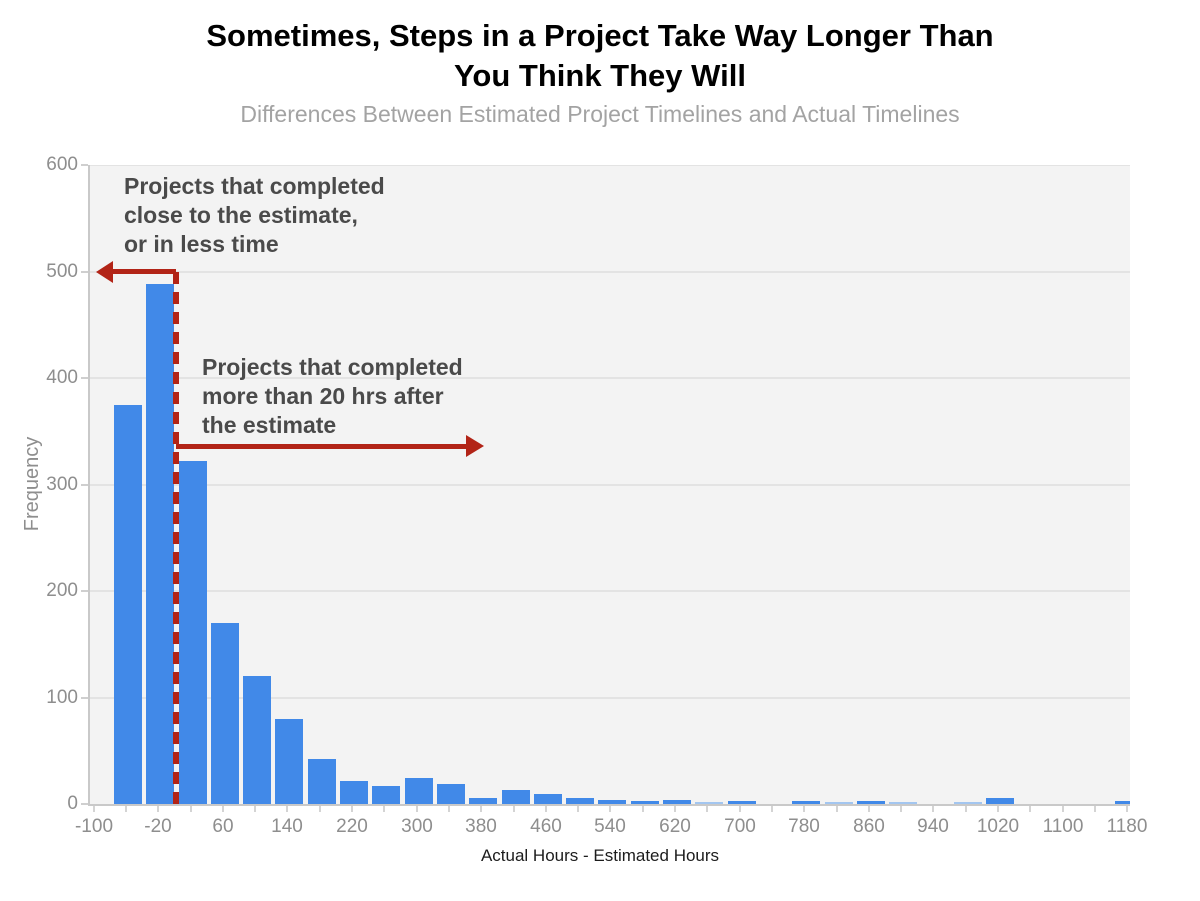 The height and width of the screenshot is (901, 1200). What do you see at coordinates (675, 826) in the screenshot?
I see `x-tick-label: 620` at bounding box center [675, 826].